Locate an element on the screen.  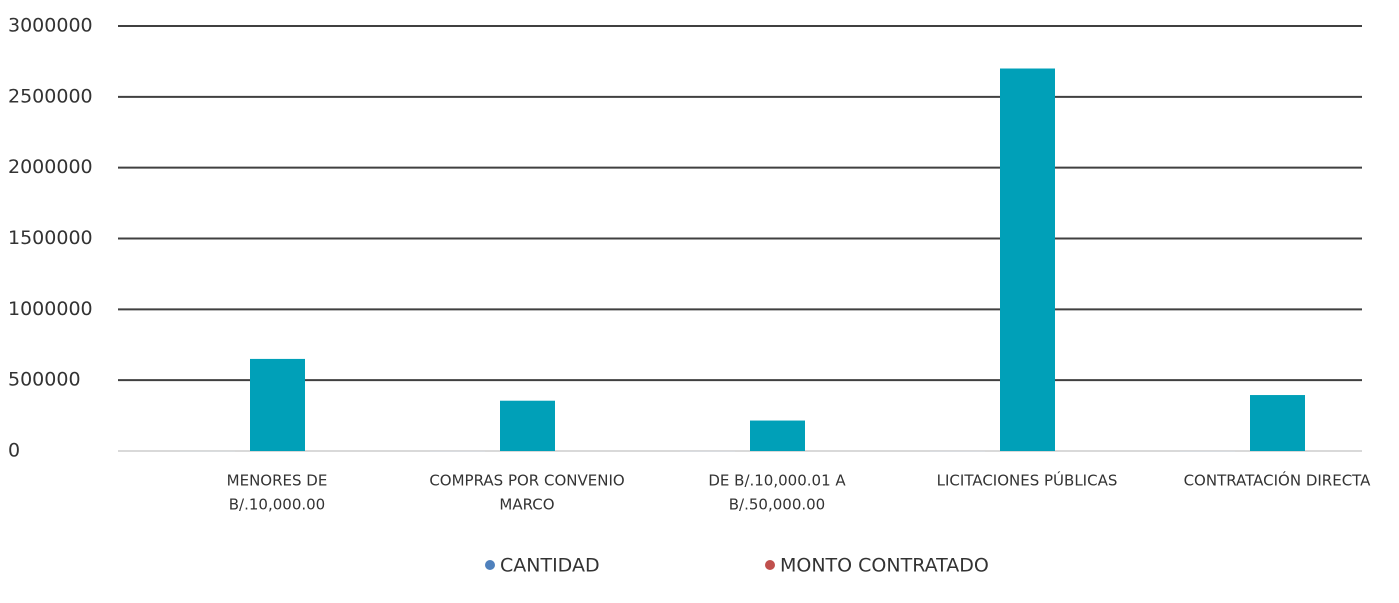
x-tick-label: MENORES DE is located at coordinates (277, 481).